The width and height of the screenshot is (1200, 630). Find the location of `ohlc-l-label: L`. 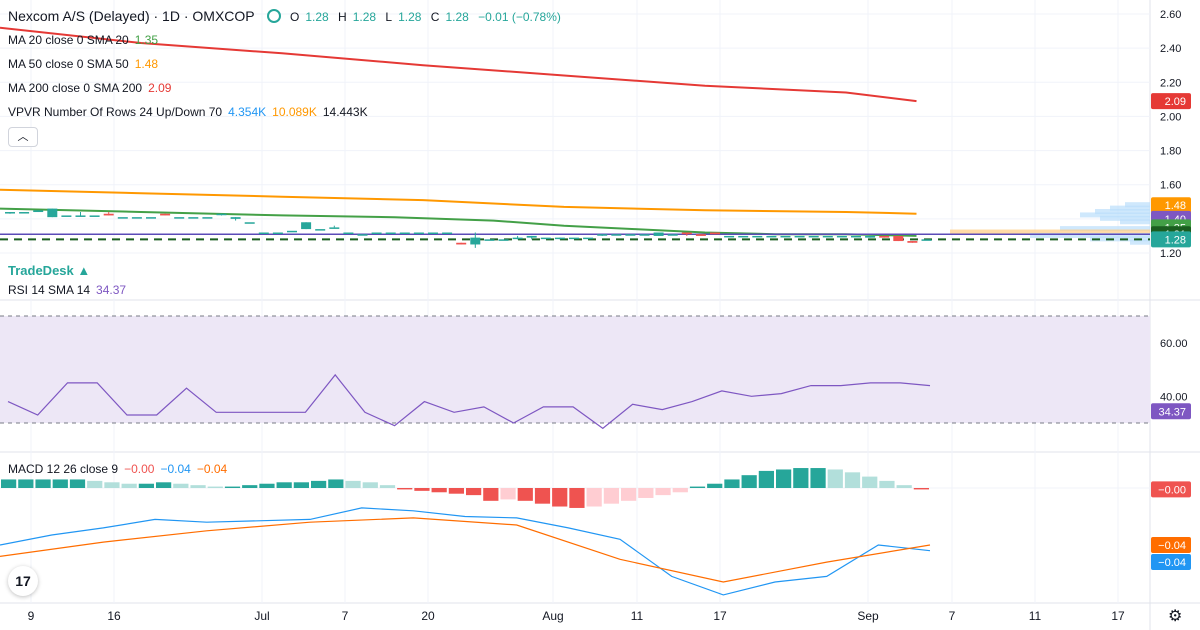

ohlc-l-label: L is located at coordinates (389, 17).